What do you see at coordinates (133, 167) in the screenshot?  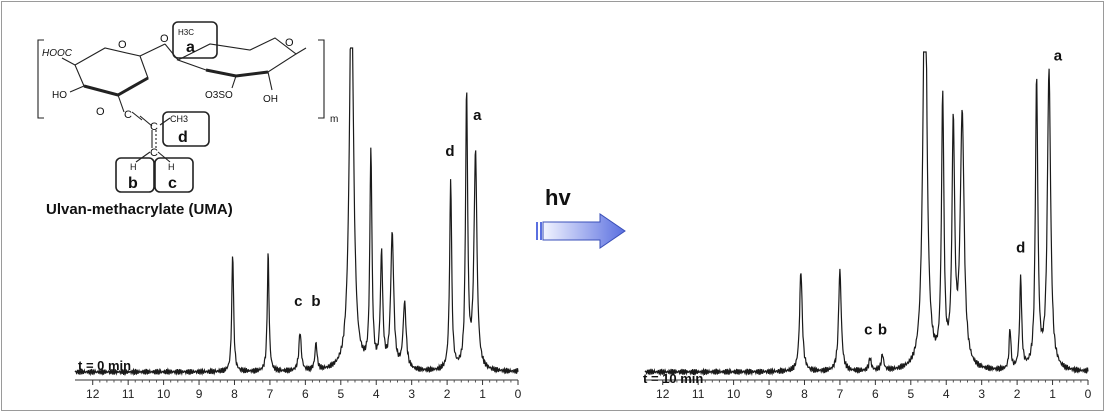 I see `h-label-b: H` at bounding box center [133, 167].